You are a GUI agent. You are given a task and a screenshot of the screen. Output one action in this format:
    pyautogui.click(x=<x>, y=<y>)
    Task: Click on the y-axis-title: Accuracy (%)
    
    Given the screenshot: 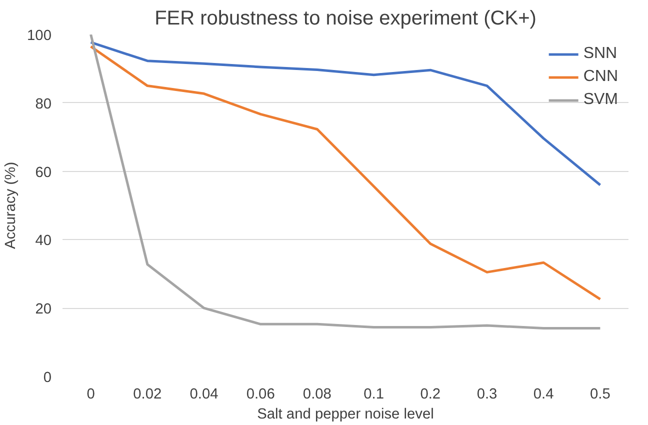 What is the action you would take?
    pyautogui.click(x=11, y=206)
    